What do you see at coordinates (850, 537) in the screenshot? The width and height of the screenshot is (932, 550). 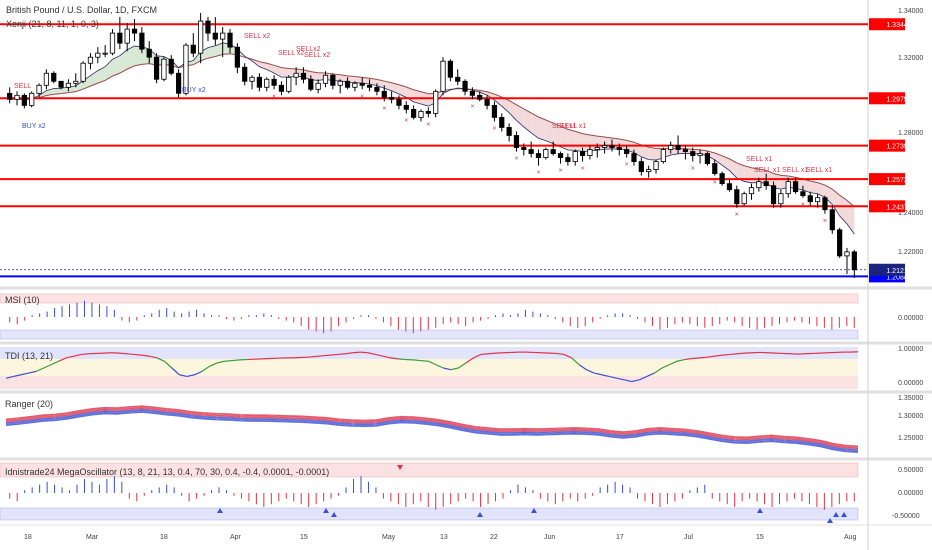 I see `time-tick: Aug` at bounding box center [850, 537].